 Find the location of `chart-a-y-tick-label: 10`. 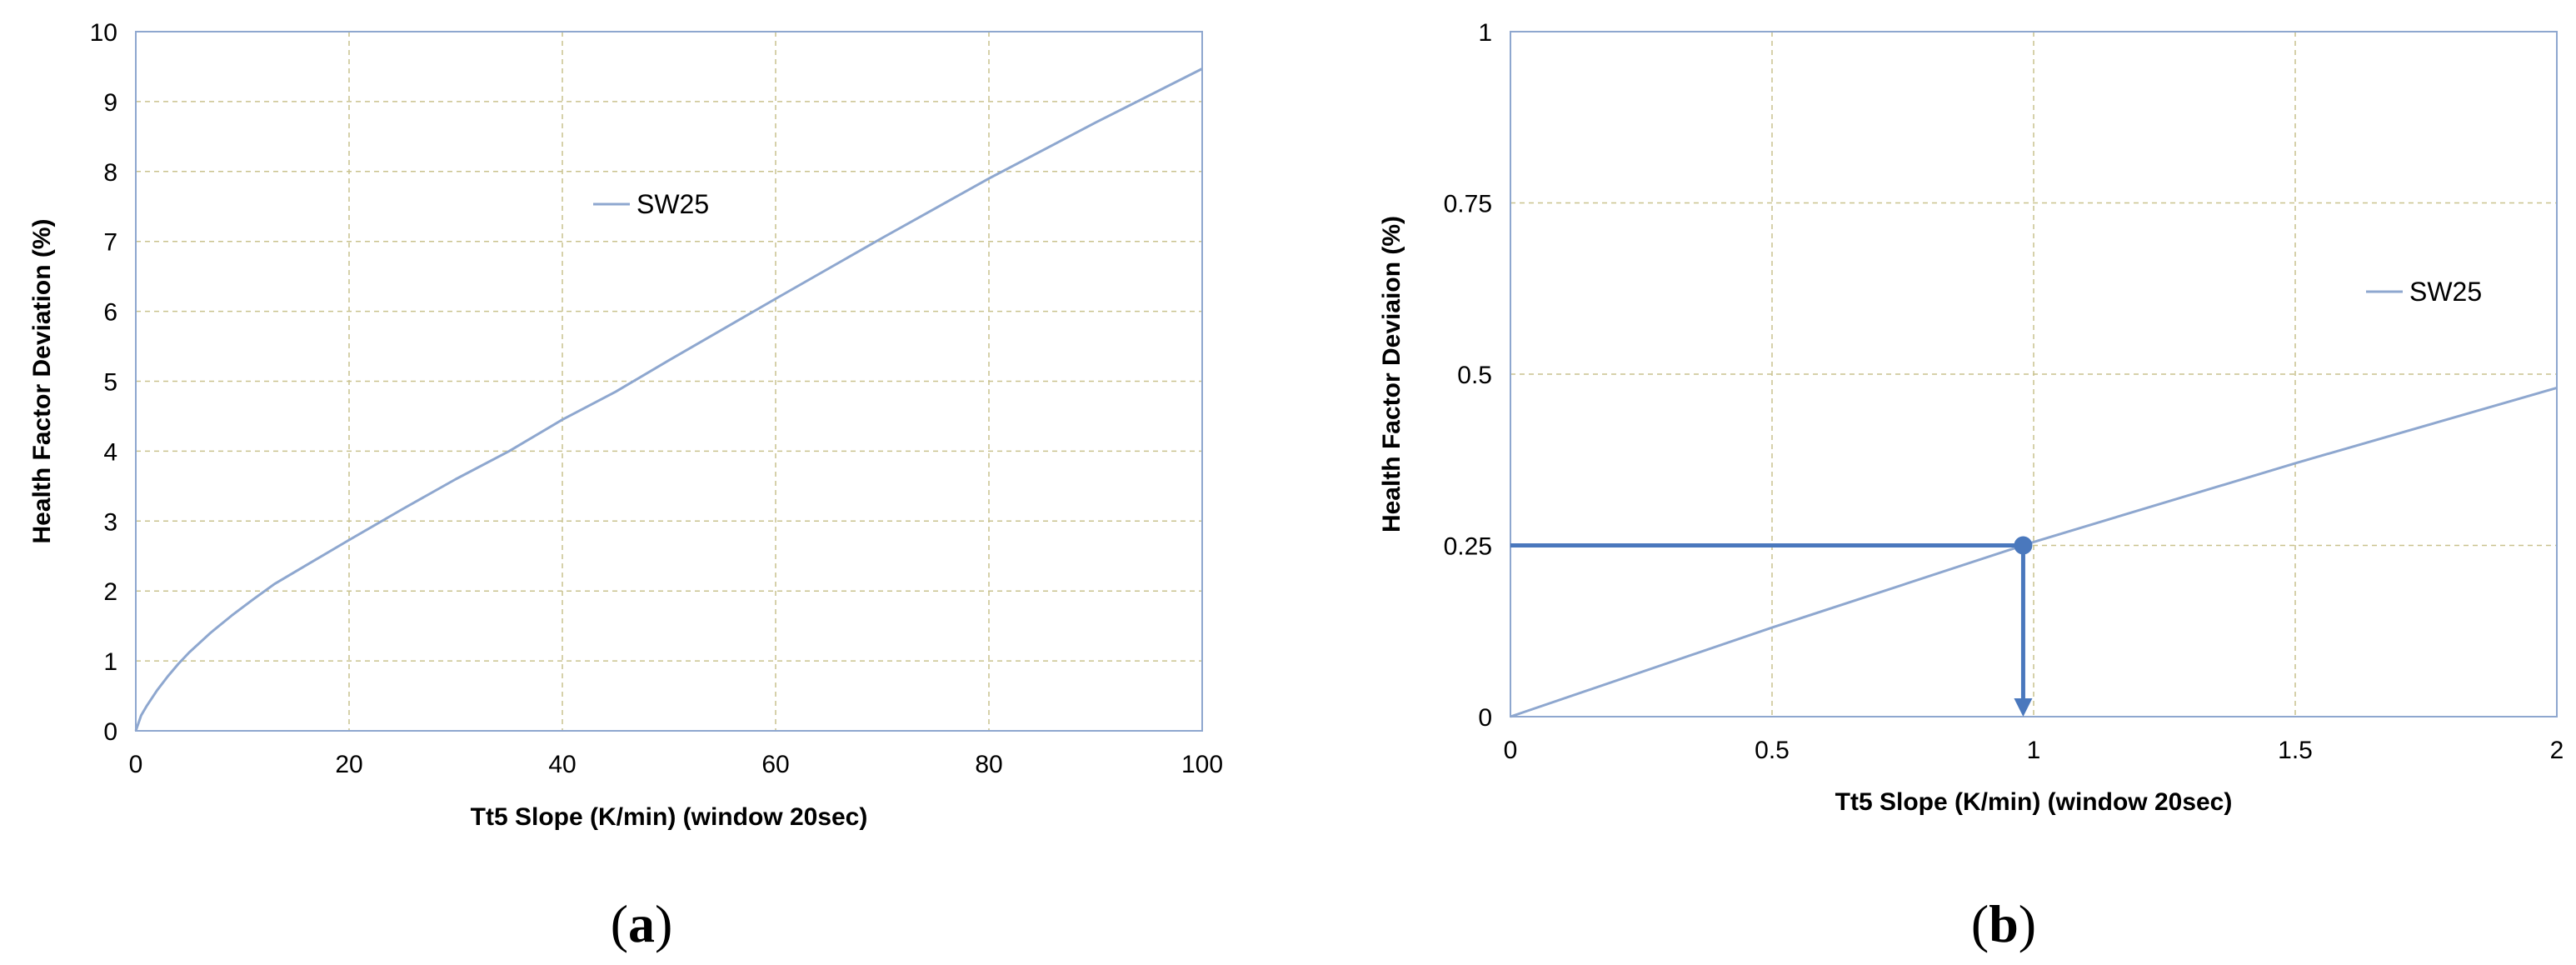

chart-a-y-tick-label: 10 is located at coordinates (103, 33).